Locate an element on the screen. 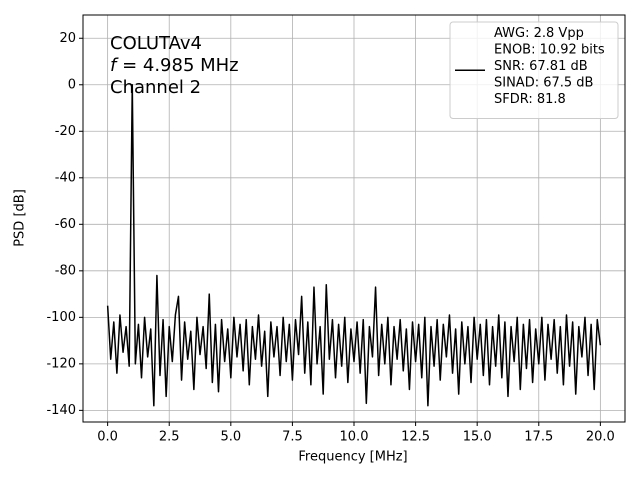  y-axis-label: PSD [dB] is located at coordinates (20, 218).